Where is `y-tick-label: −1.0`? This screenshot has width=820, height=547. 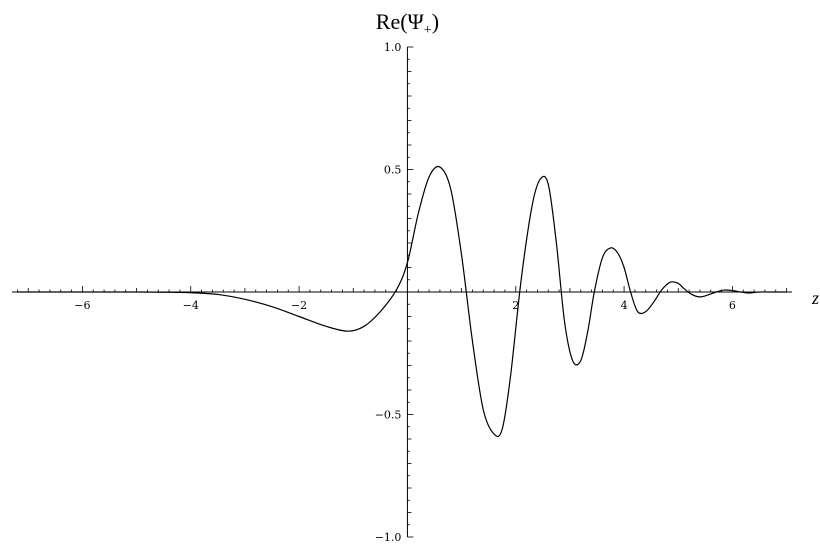
y-tick-label: −1.0 is located at coordinates (388, 537).